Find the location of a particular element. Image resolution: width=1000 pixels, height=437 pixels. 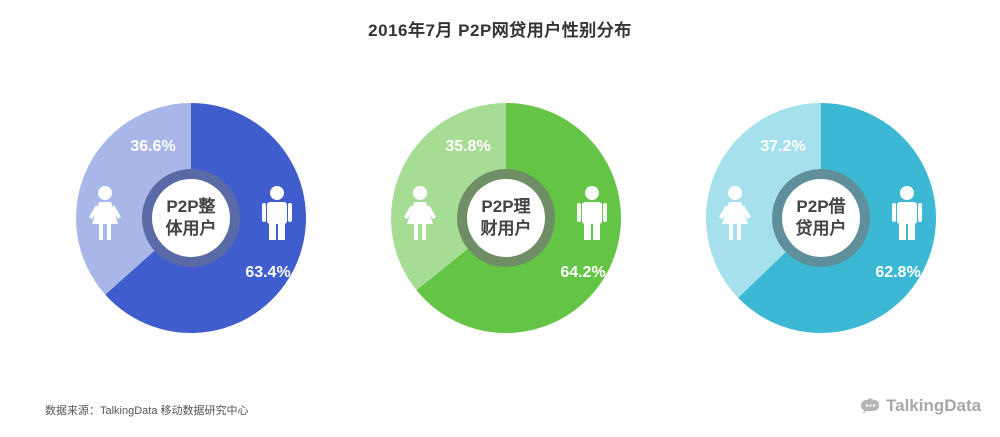

data-label-male: 62.8% is located at coordinates (897, 272).